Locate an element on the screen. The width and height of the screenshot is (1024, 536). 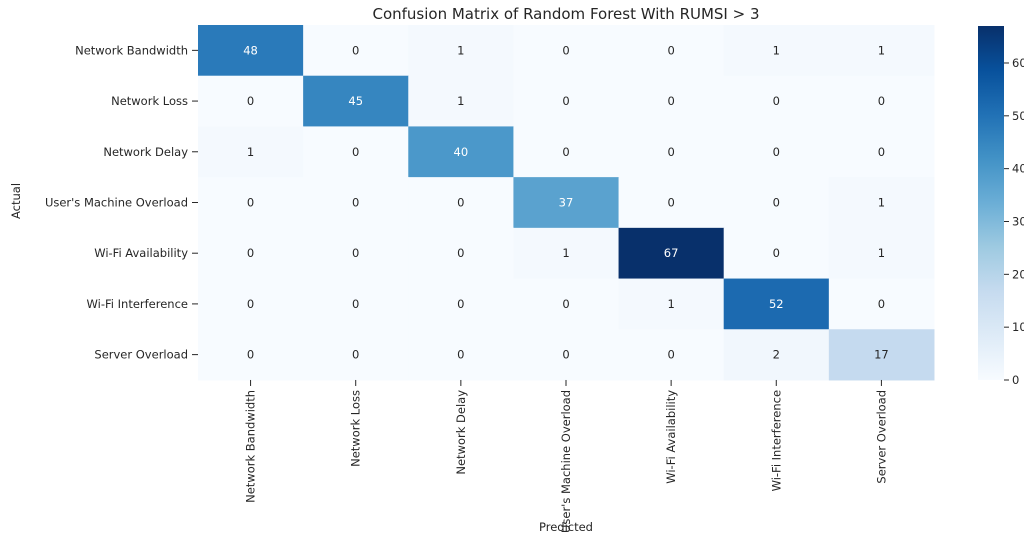
y-axis-label: Actual is located at coordinates (16, 201).